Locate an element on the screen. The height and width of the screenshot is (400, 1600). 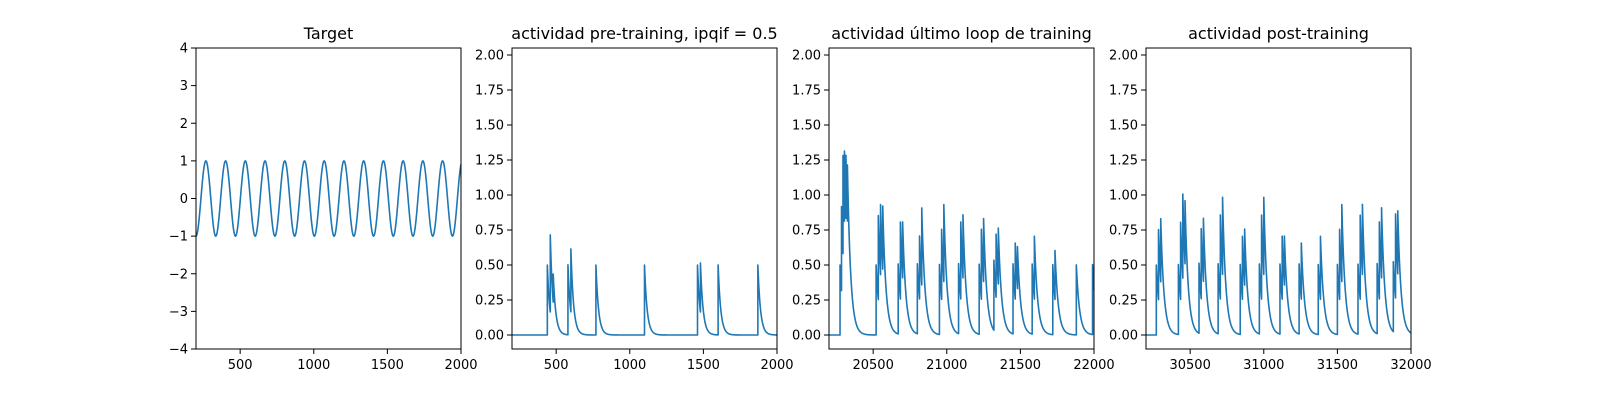
x-tick-label: 32000 is located at coordinates (1410, 365).